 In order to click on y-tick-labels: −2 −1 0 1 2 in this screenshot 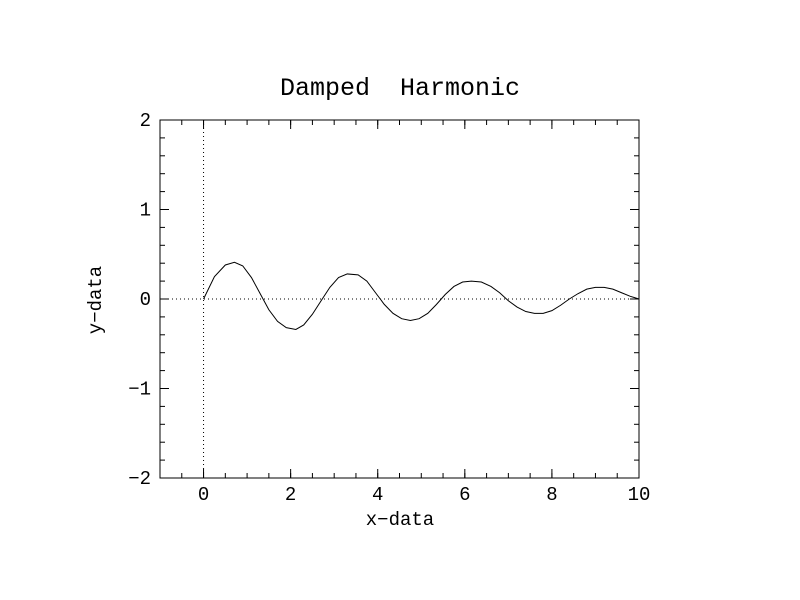, I will do `click(139, 300)`.